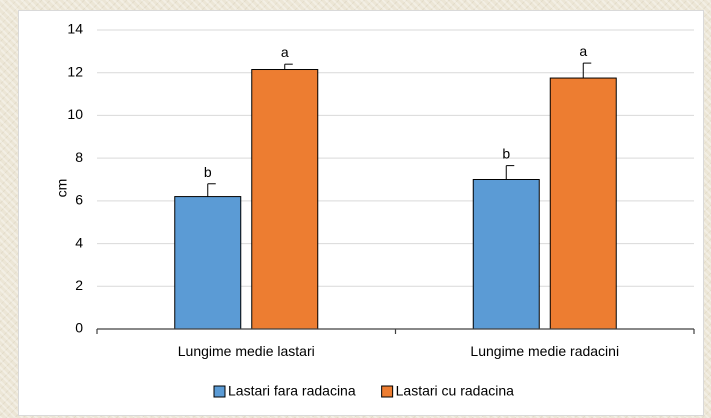 This screenshot has height=418, width=711. I want to click on legend: Lastari fara radacina Lastari cu radacina, so click(364, 391).